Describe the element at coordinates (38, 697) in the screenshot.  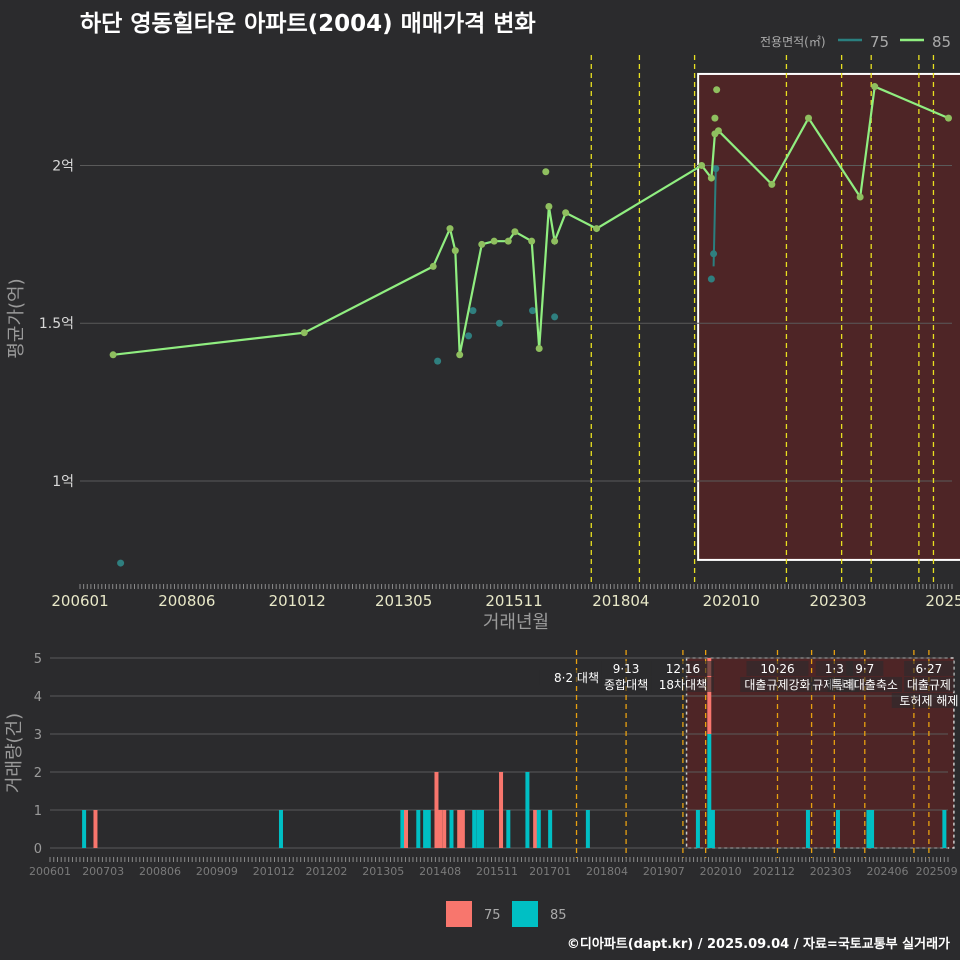
I see `bottom-y-tick-label: 4` at that location.